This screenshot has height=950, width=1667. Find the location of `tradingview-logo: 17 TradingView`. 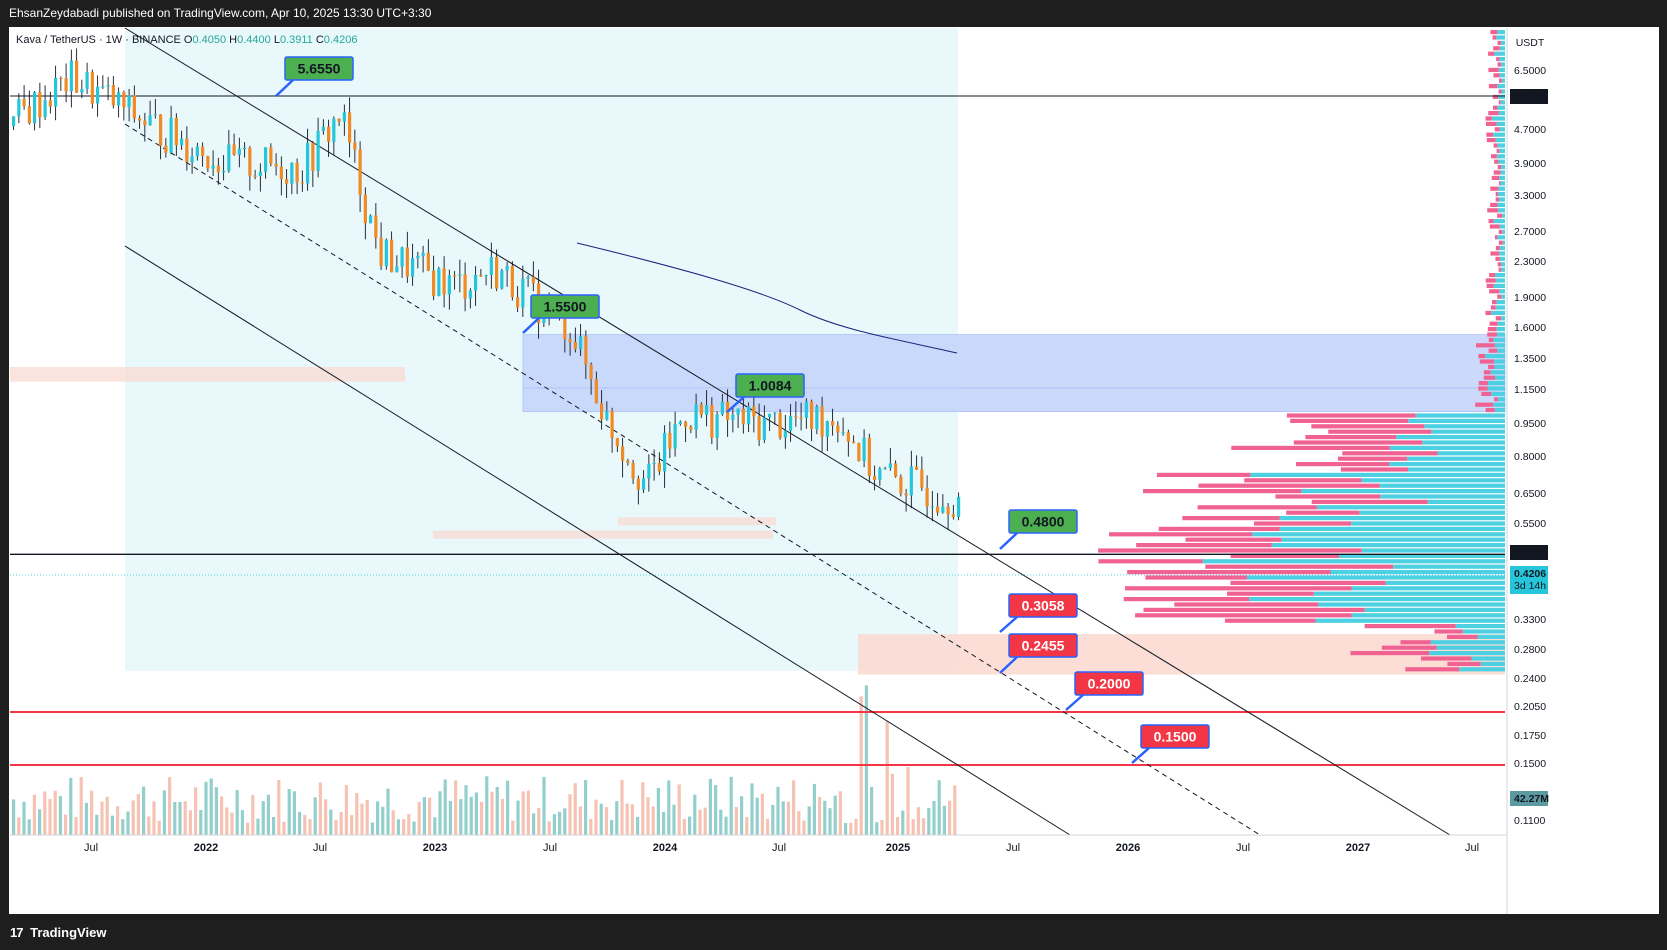

tradingview-logo: 17 TradingView is located at coordinates (58, 932).